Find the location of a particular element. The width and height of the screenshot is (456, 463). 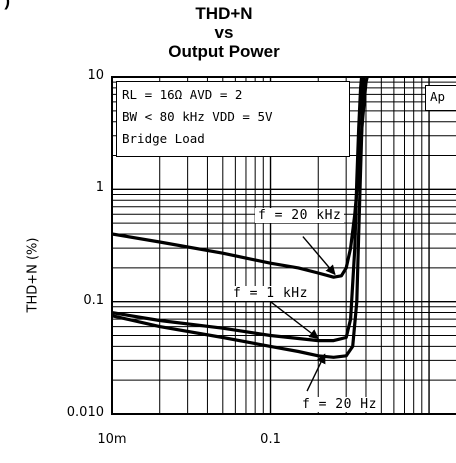

cut-header-text: ( ) is located at coordinates (5, 5).